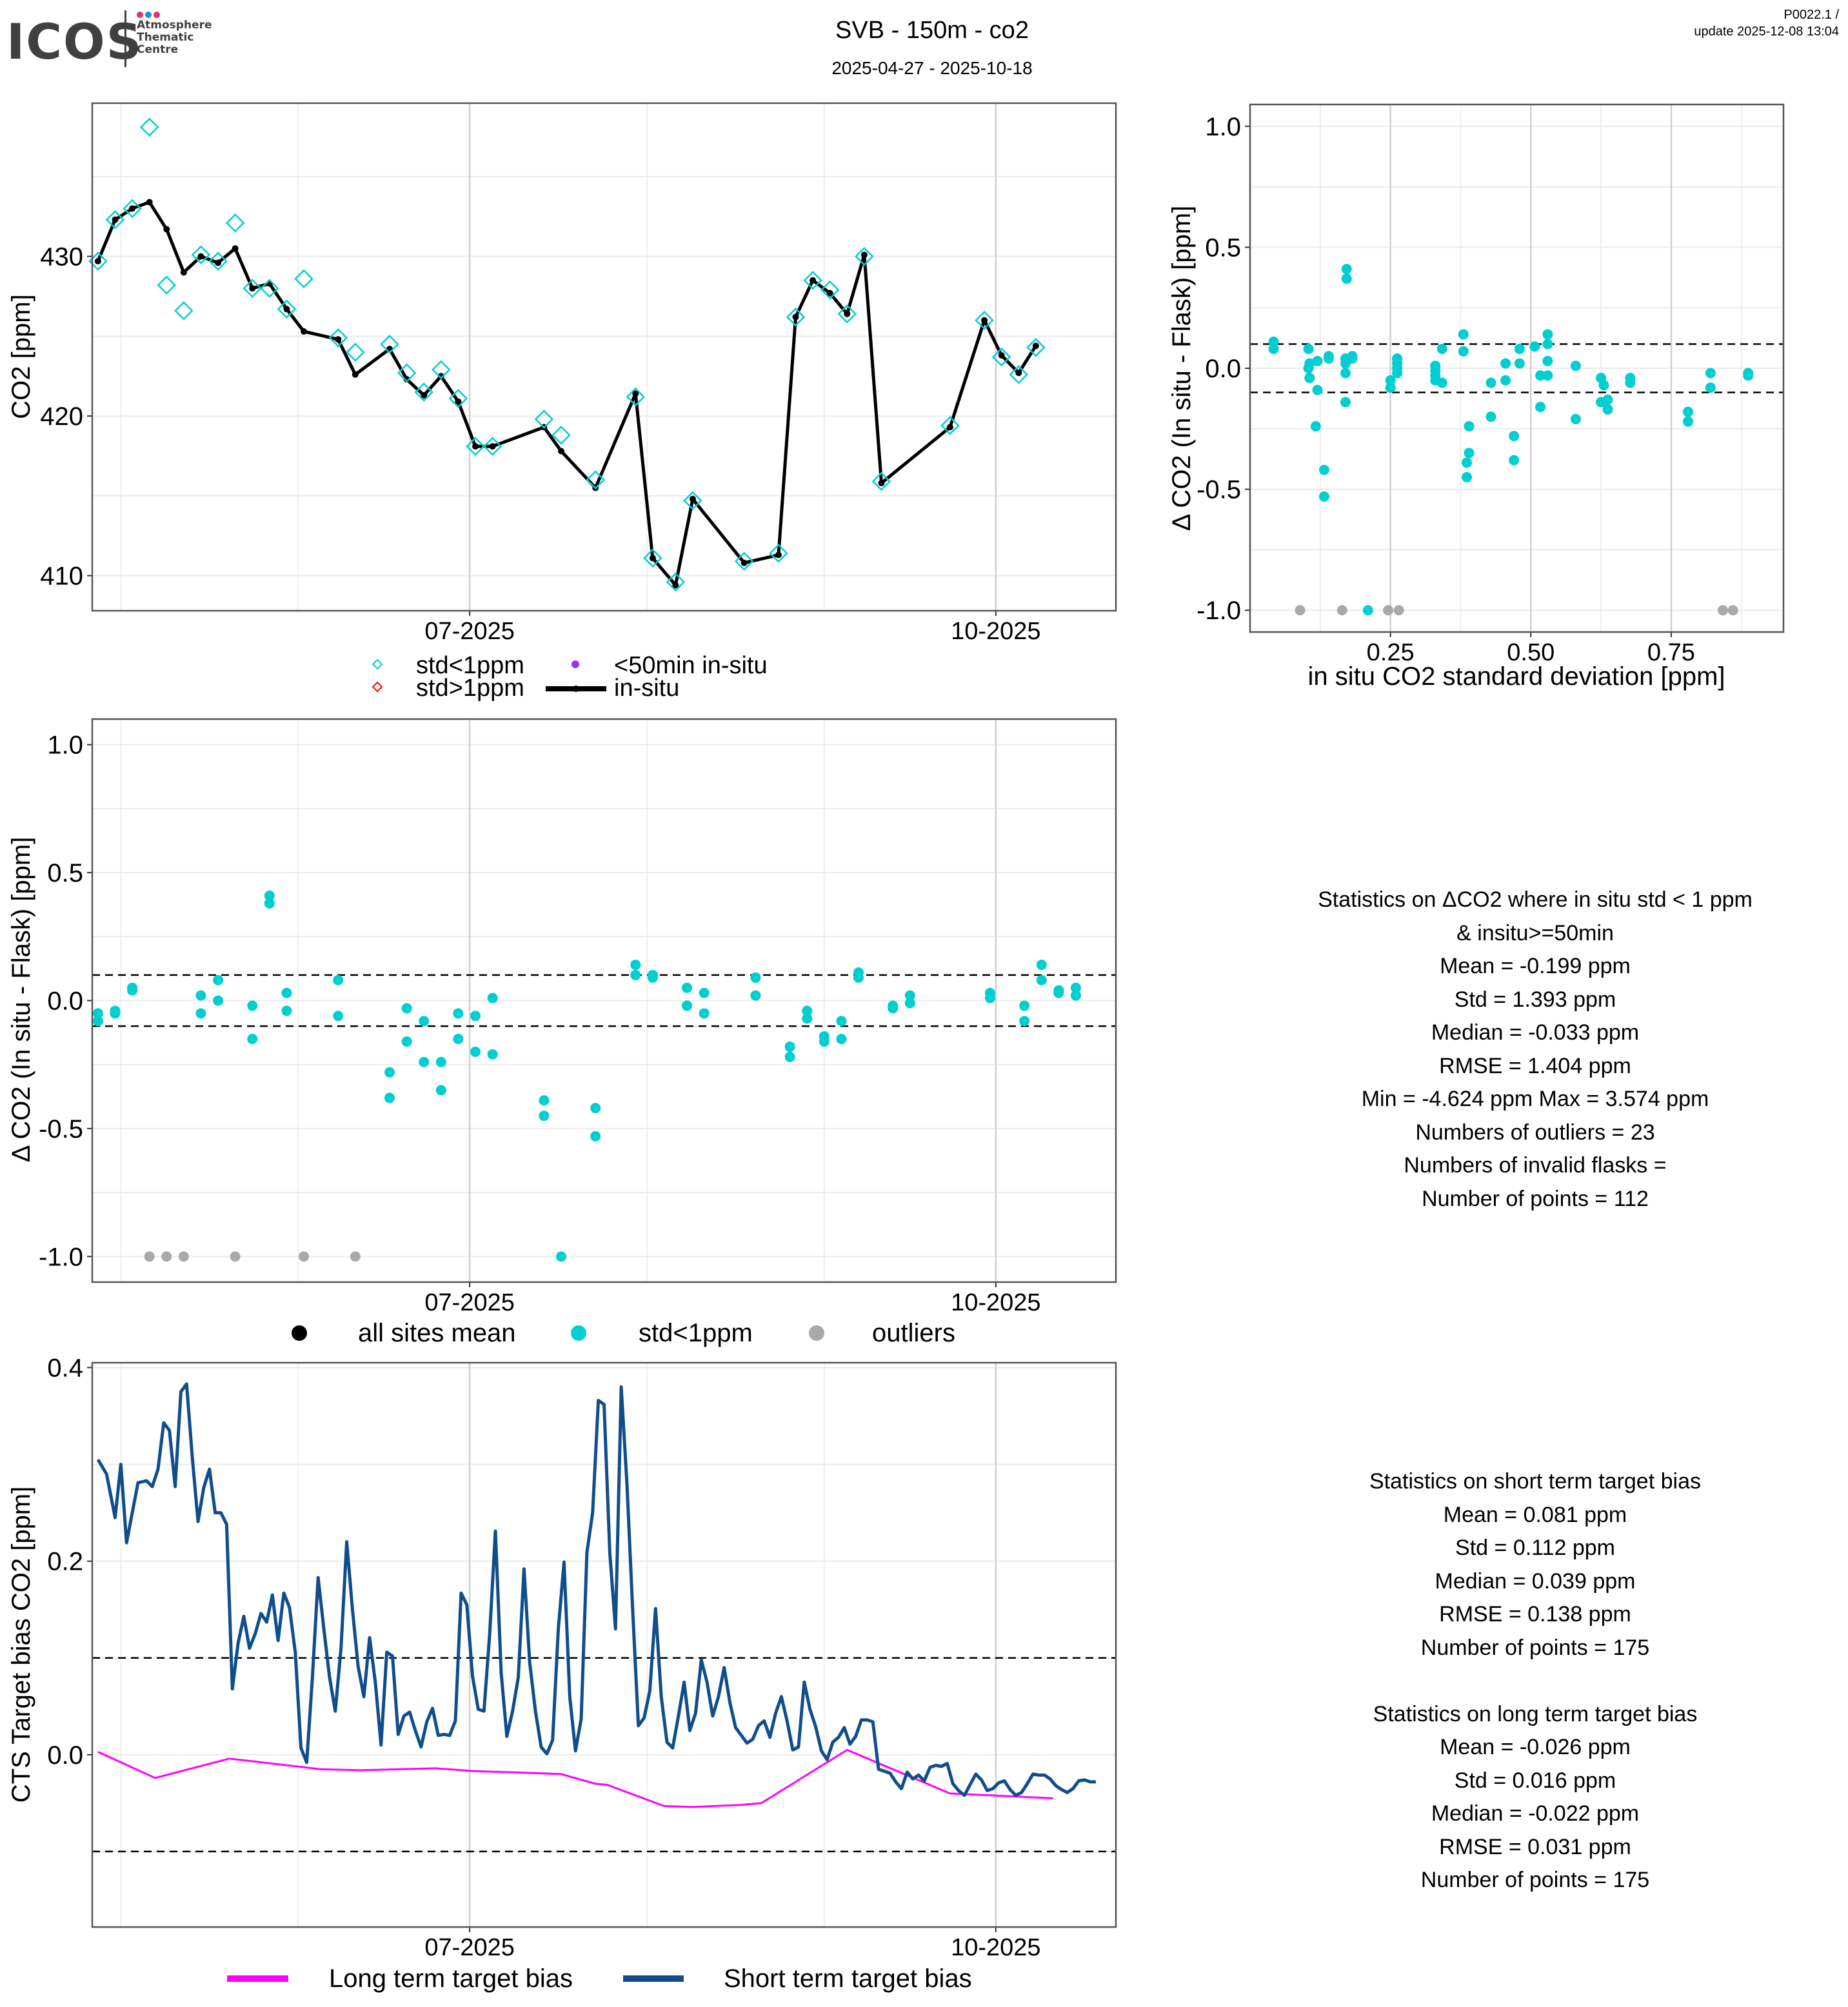 This screenshot has height=2007, width=1848. What do you see at coordinates (125, 38) in the screenshot?
I see `logo-divider` at bounding box center [125, 38].